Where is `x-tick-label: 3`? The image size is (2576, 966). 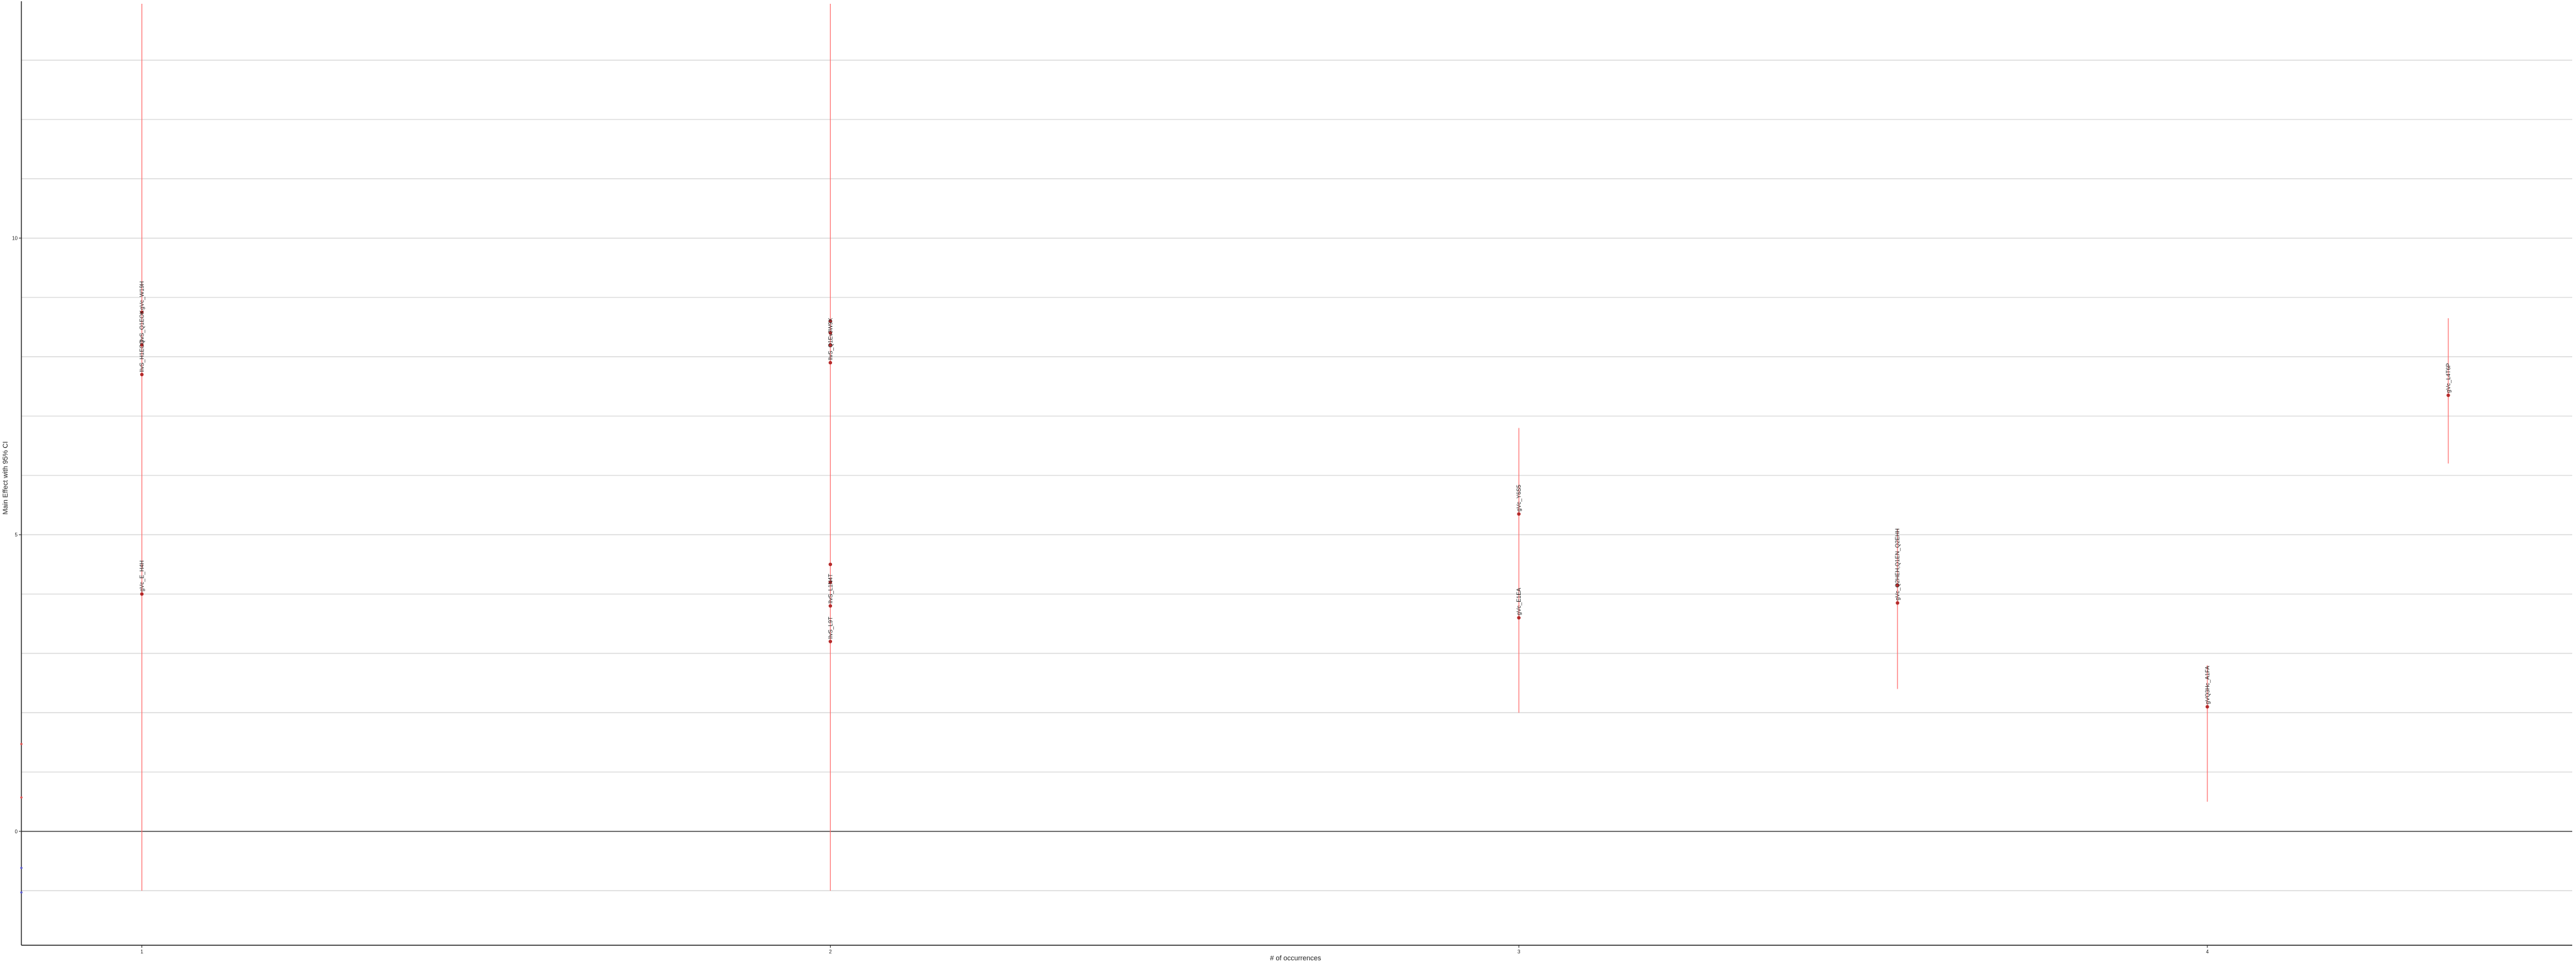 x-tick-label: 3 is located at coordinates (1519, 952).